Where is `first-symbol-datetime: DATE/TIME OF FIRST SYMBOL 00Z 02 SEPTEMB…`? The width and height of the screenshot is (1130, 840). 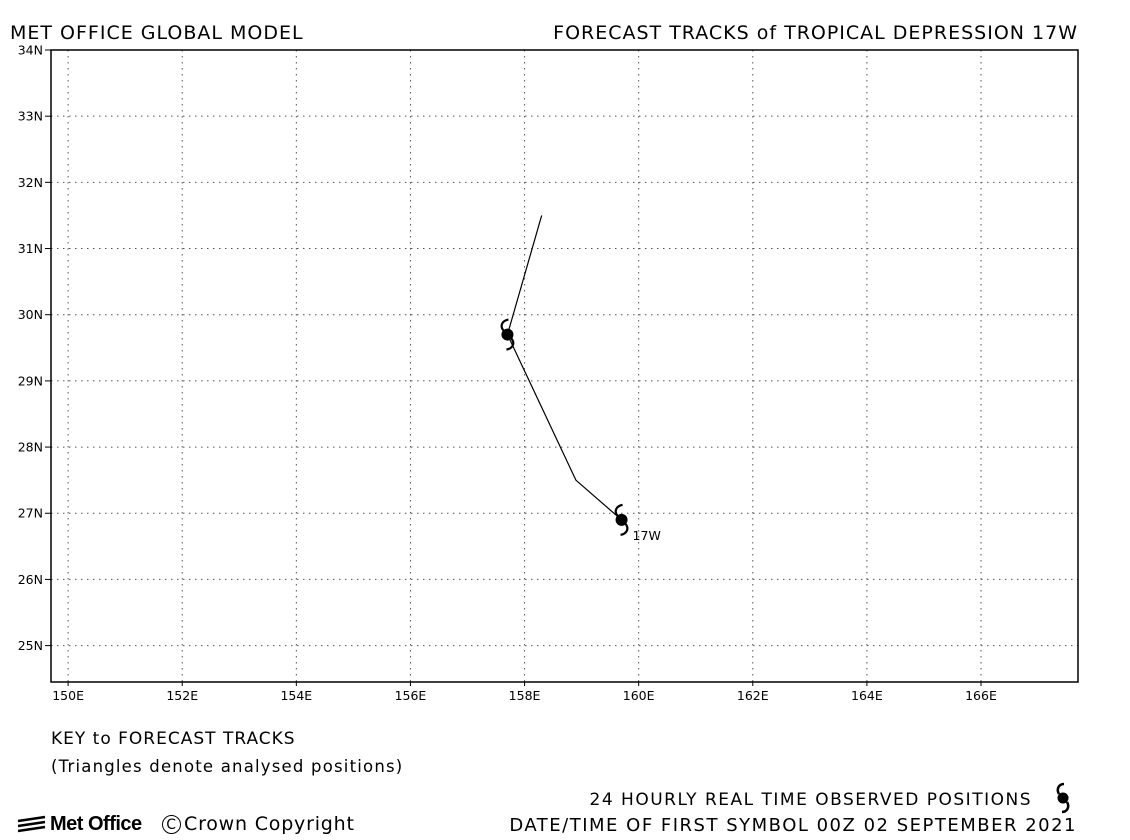 first-symbol-datetime: DATE/TIME OF FIRST SYMBOL 00Z 02 SEPTEMB… is located at coordinates (793, 825).